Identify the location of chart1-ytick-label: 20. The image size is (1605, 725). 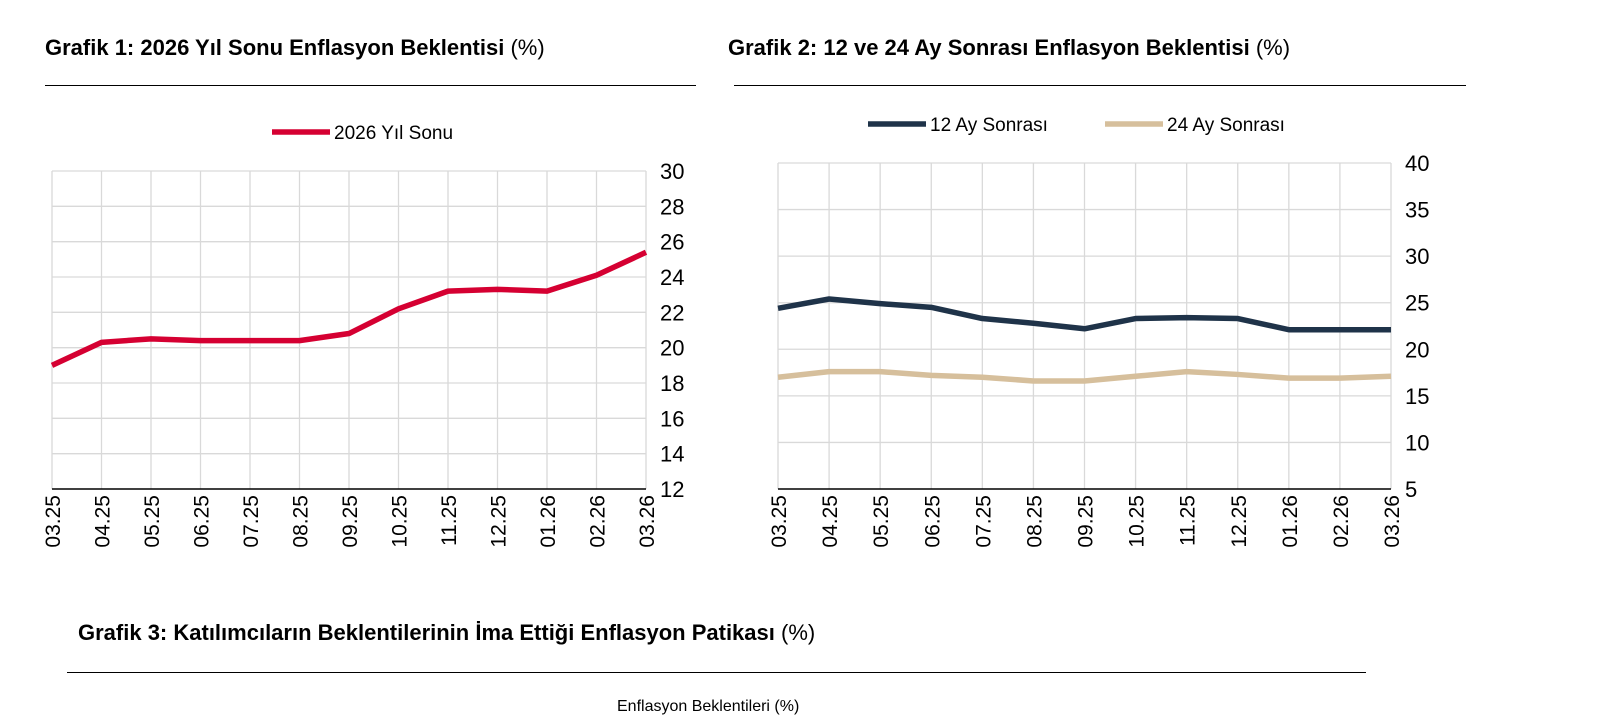
(672, 348).